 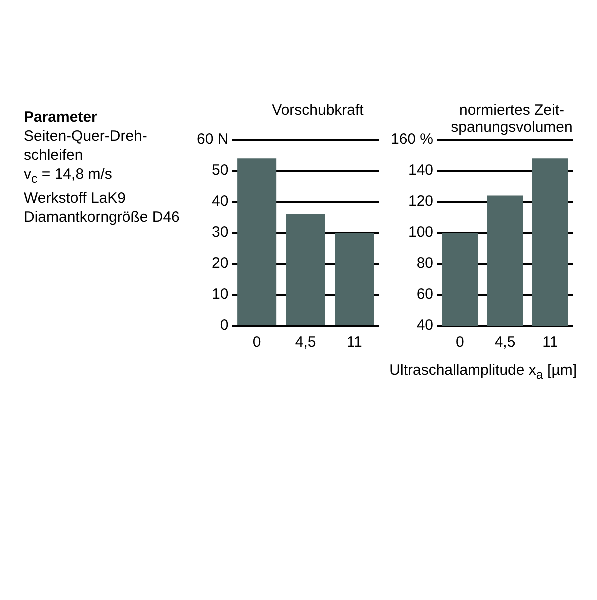 What do you see at coordinates (75, 198) in the screenshot?
I see `text: Werkstoff LaK9` at bounding box center [75, 198].